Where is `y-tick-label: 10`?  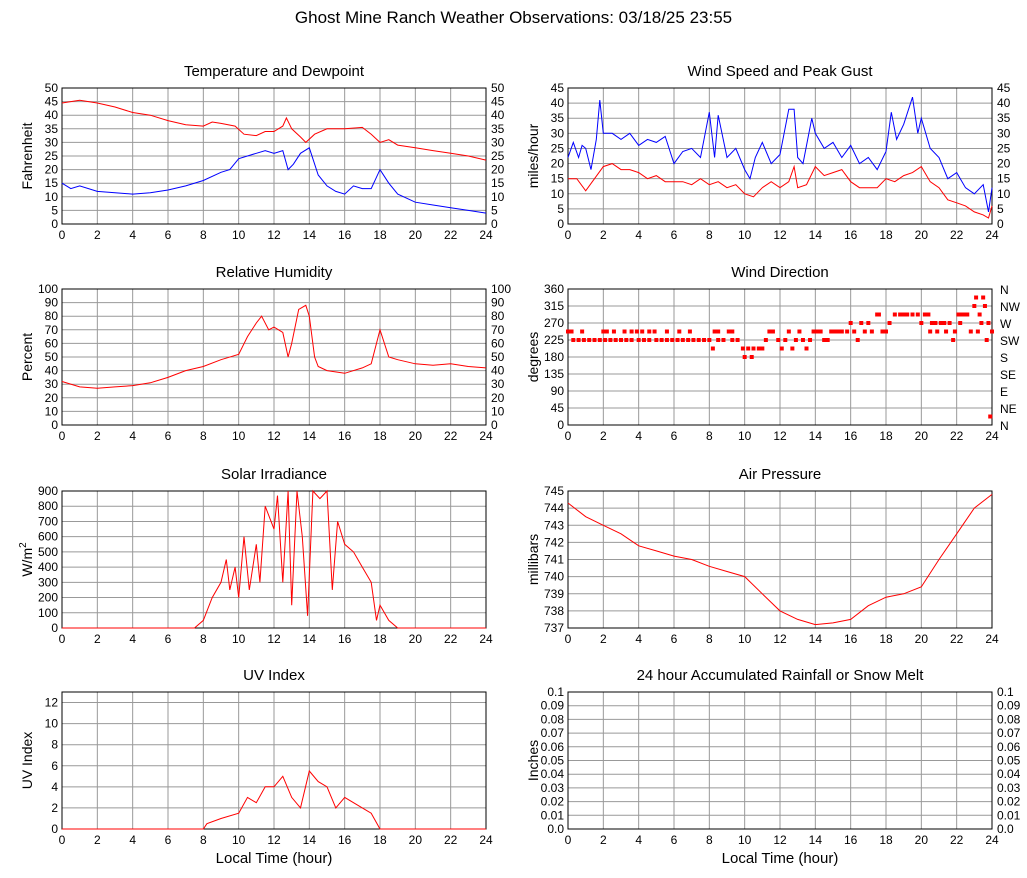
y-tick-label: 10 is located at coordinates (52, 724).